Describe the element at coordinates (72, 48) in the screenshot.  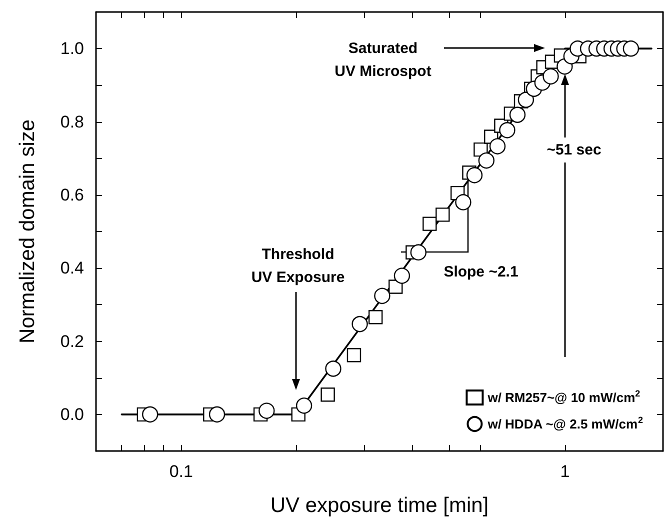
I see `y-tick-label: 1.0` at that location.